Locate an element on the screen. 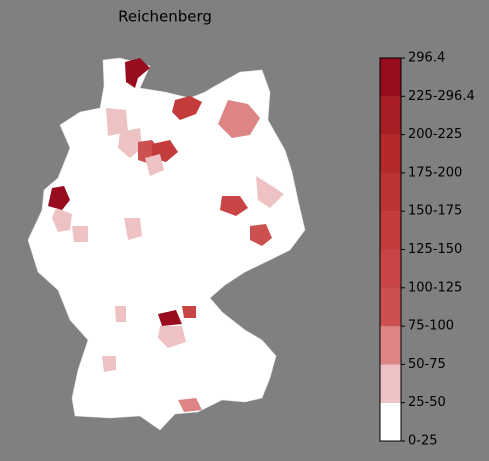 The image size is (489, 461). colorbar-label: 296.4 is located at coordinates (426, 58).